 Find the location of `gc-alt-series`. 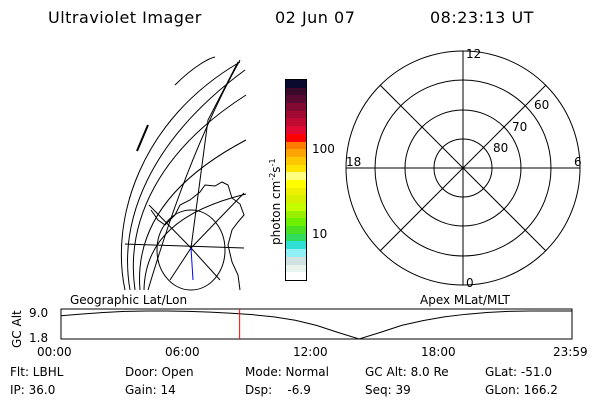

gc-alt-series is located at coordinates (316, 325).